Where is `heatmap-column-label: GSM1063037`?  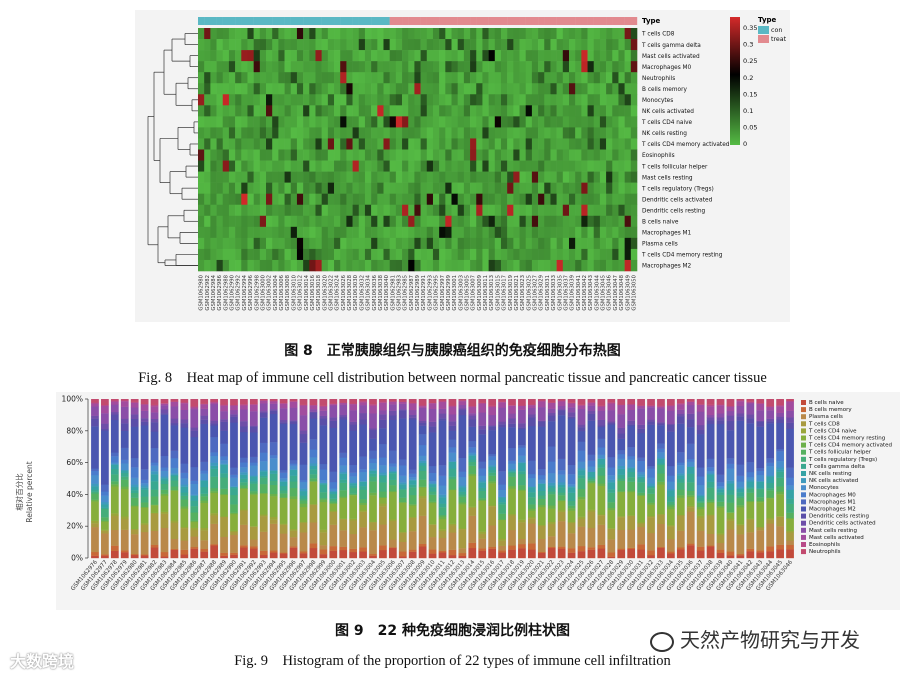
heatmap-column-label: GSM1063037 is located at coordinates (566, 293).